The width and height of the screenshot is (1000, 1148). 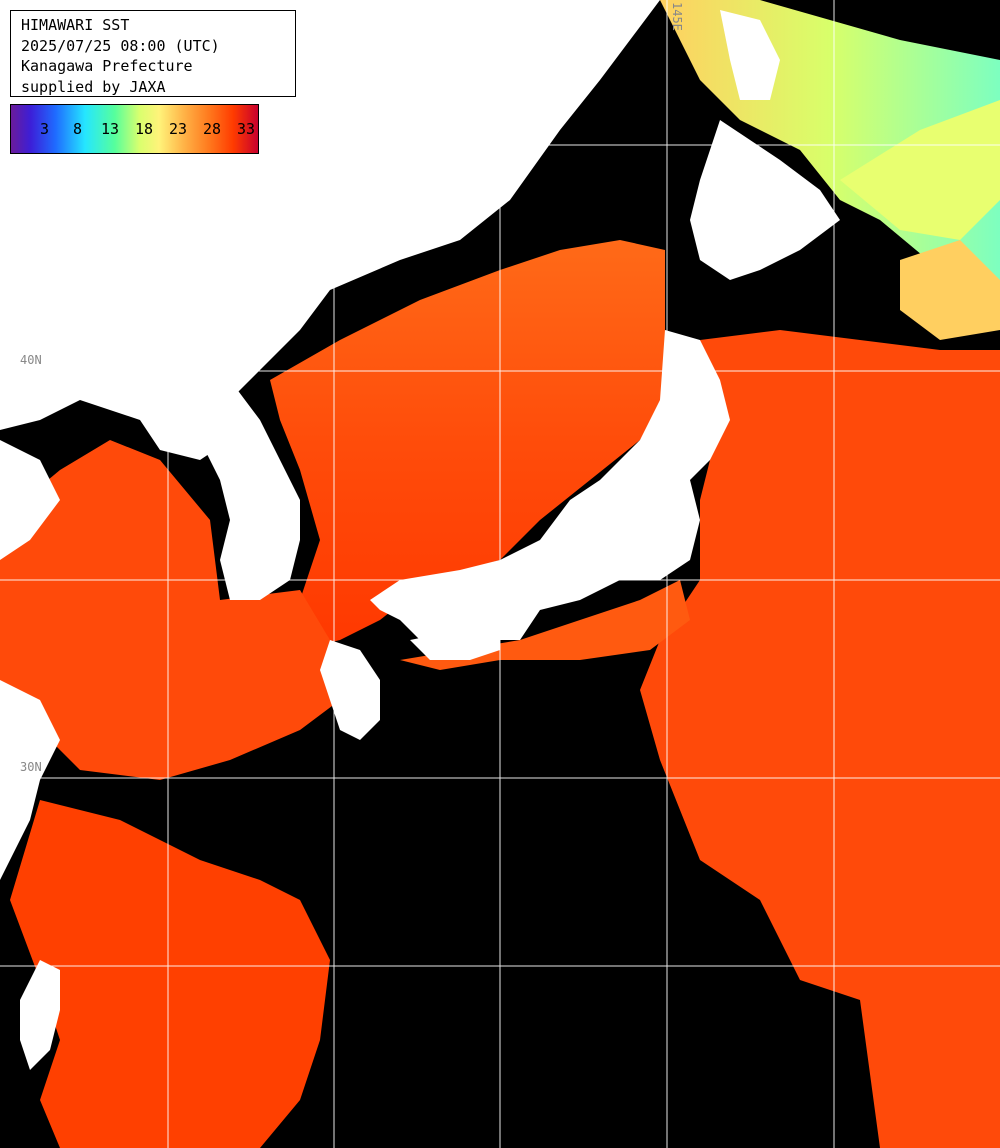 What do you see at coordinates (455, 645) in the screenshot?
I see `shikoku` at bounding box center [455, 645].